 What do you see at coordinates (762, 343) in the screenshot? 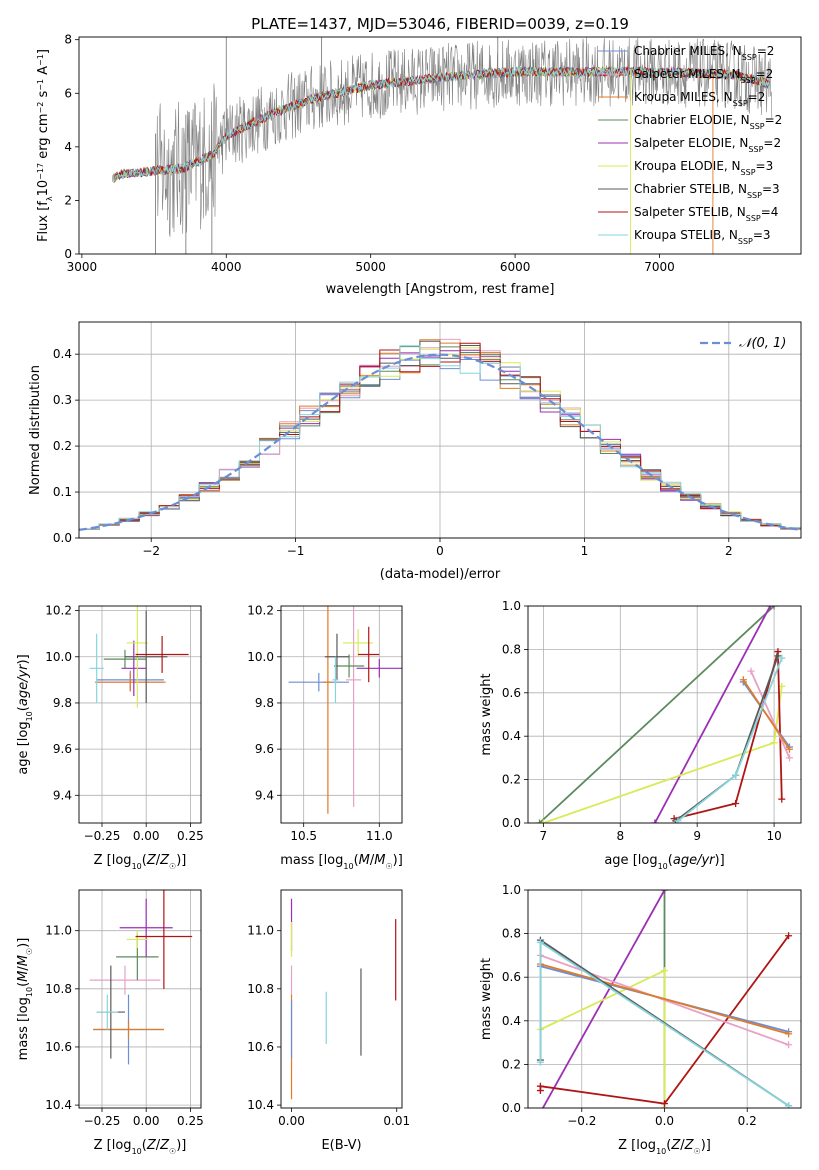
I see `legend-entry: 𝒩(0, 1)` at bounding box center [762, 343].